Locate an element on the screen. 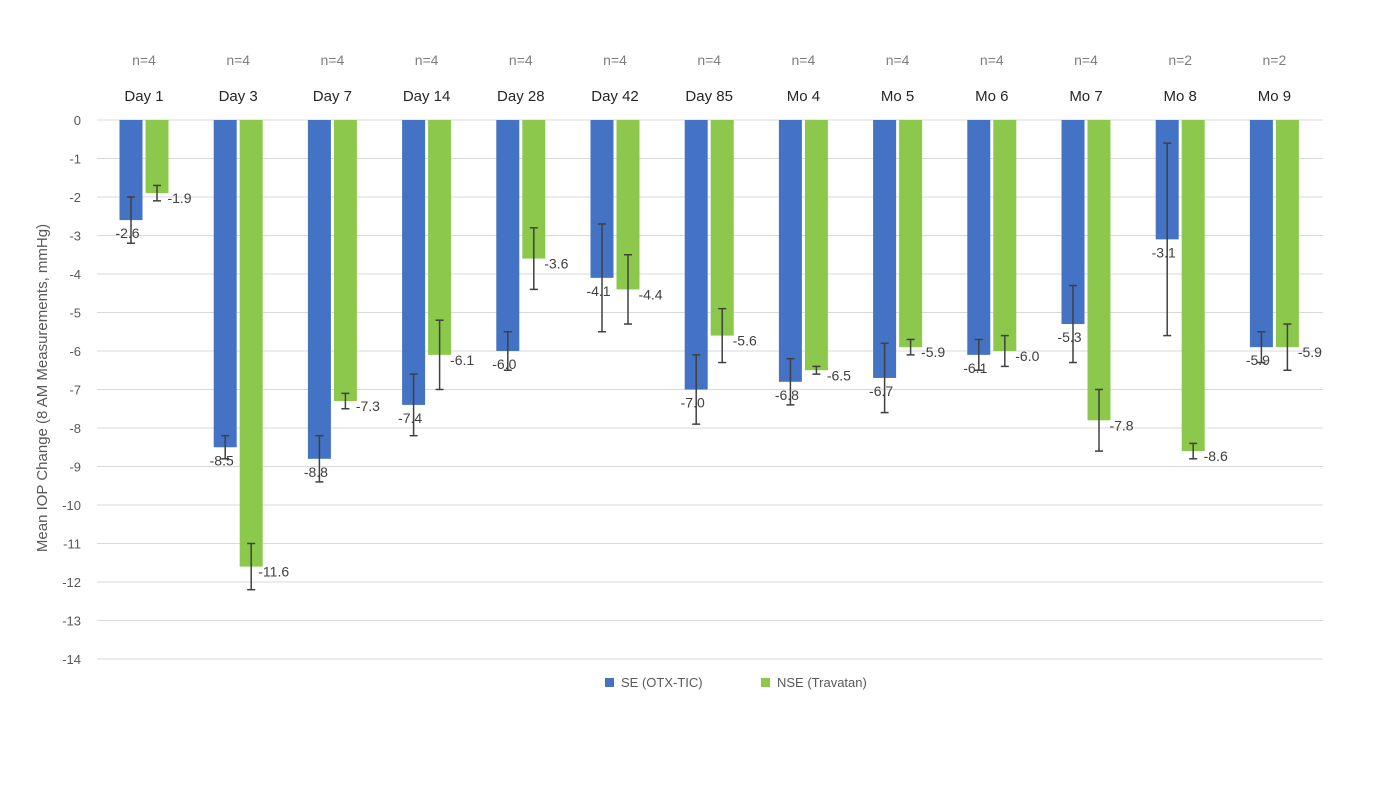  data-label: -8.6 is located at coordinates (1216, 456).